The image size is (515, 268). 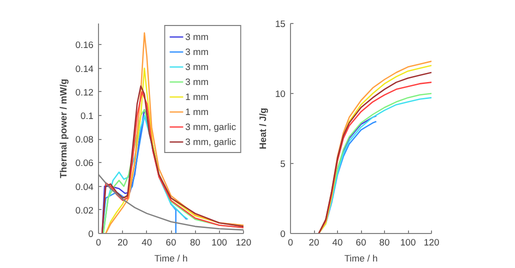 What do you see at coordinates (280, 94) in the screenshot?
I see `y-tick-label: 10` at bounding box center [280, 94].